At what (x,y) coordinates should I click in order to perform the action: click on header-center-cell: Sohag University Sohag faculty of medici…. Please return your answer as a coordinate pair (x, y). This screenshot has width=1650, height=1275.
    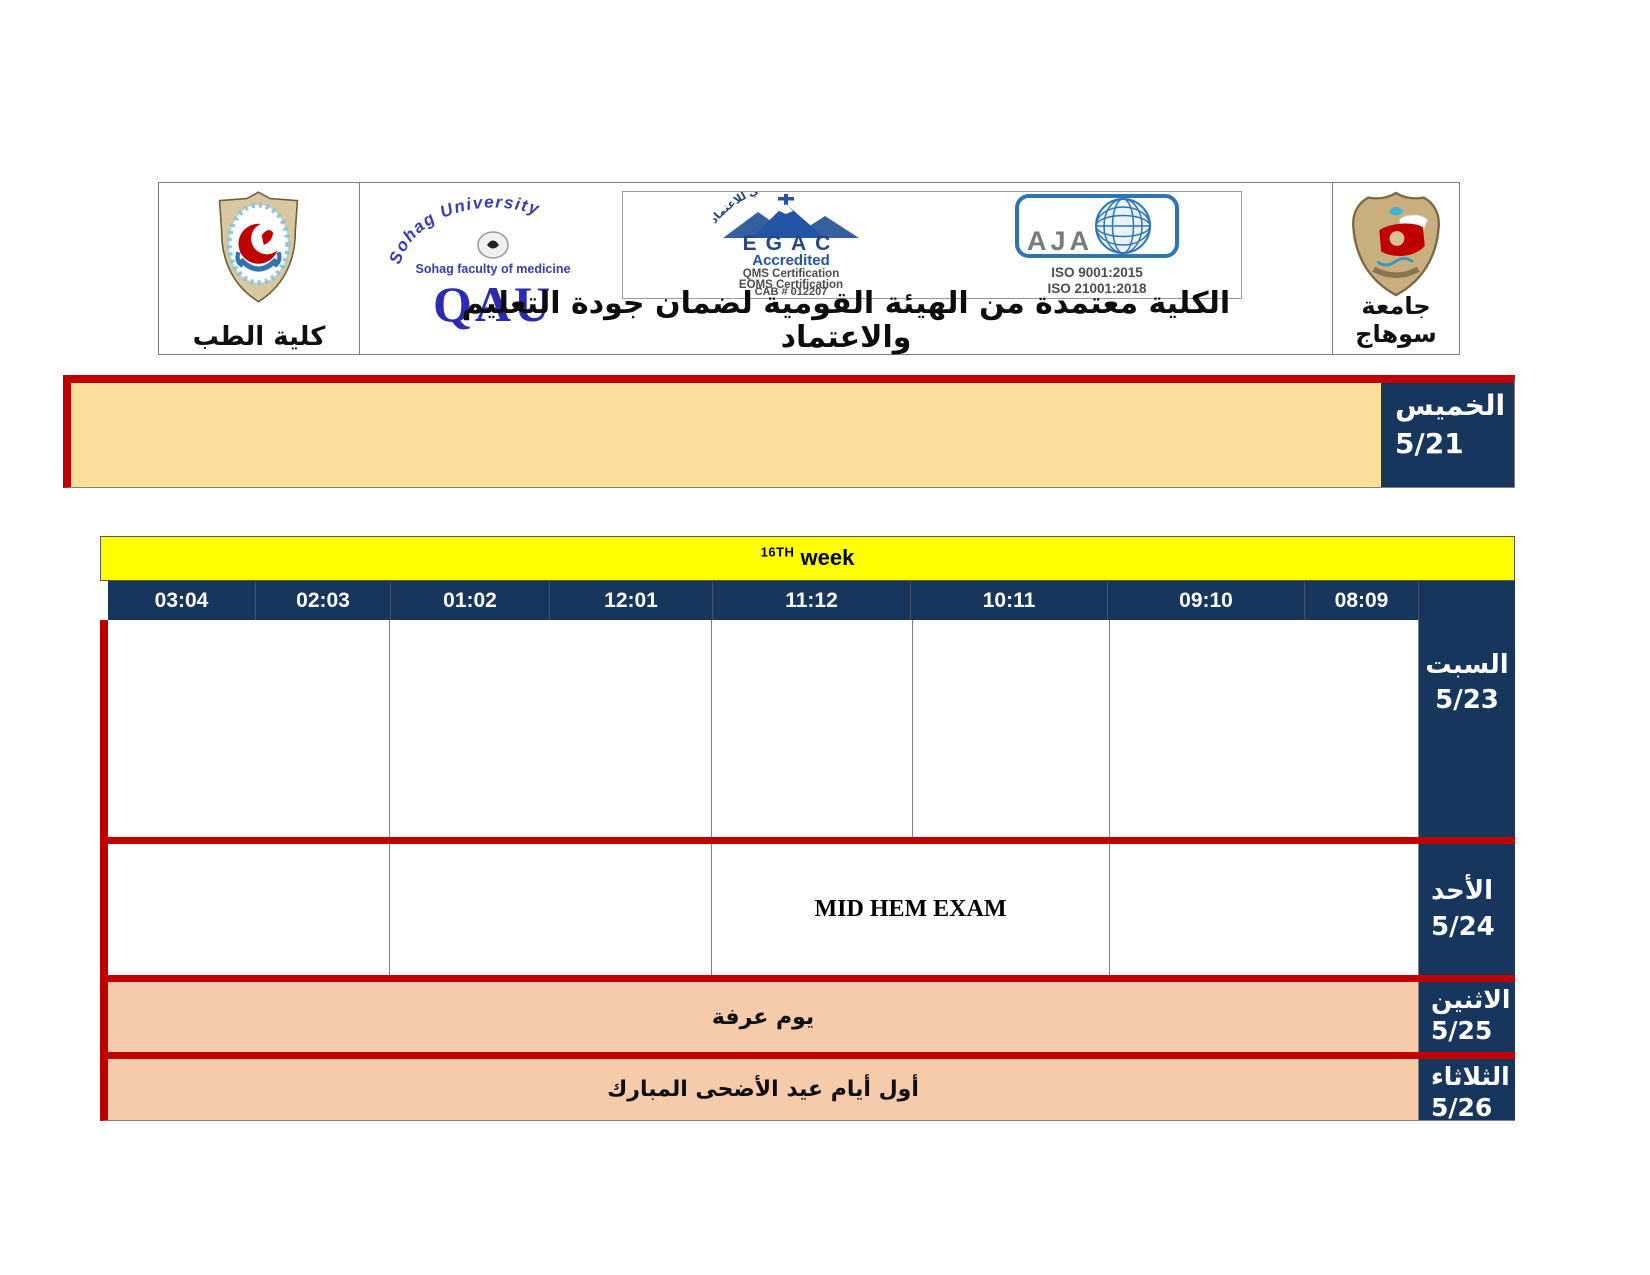
    Looking at the image, I should click on (846, 269).